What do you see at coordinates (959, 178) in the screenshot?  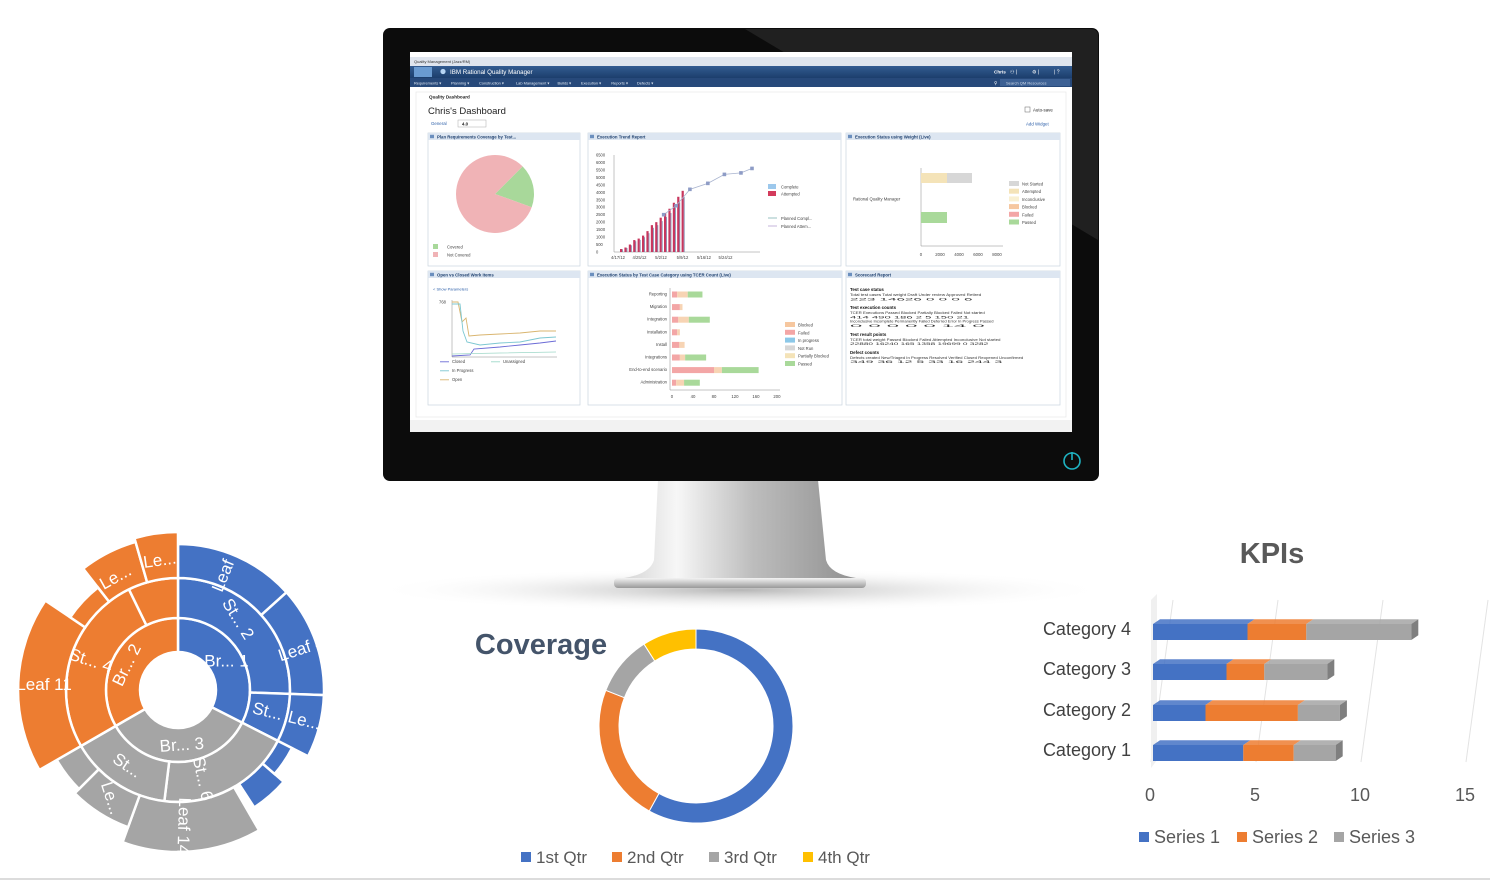 I see `bar-not-started` at bounding box center [959, 178].